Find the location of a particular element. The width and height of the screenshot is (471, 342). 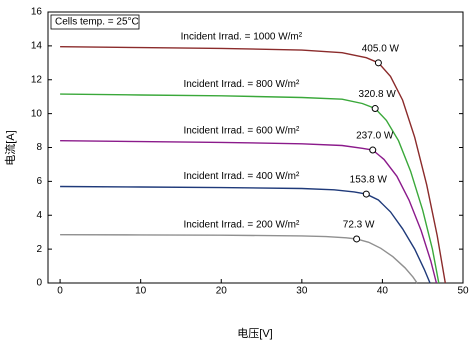

series-label: Incident Irrad. = 1000 W/m² is located at coordinates (242, 36).